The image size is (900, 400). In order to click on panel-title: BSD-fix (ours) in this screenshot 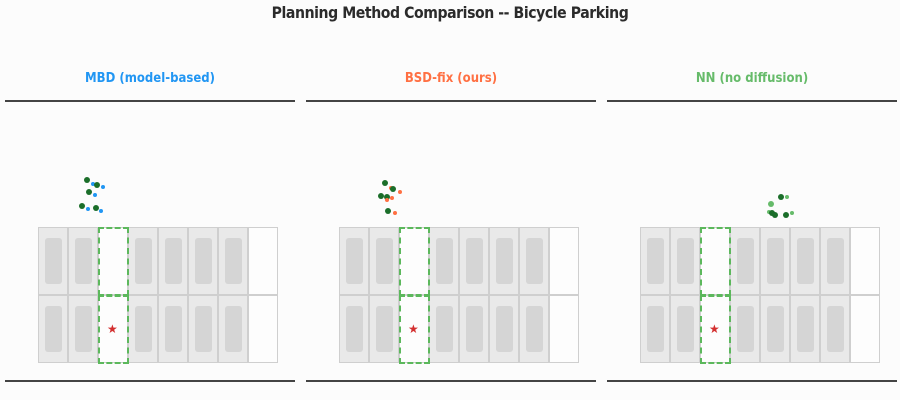, I will do `click(451, 78)`.